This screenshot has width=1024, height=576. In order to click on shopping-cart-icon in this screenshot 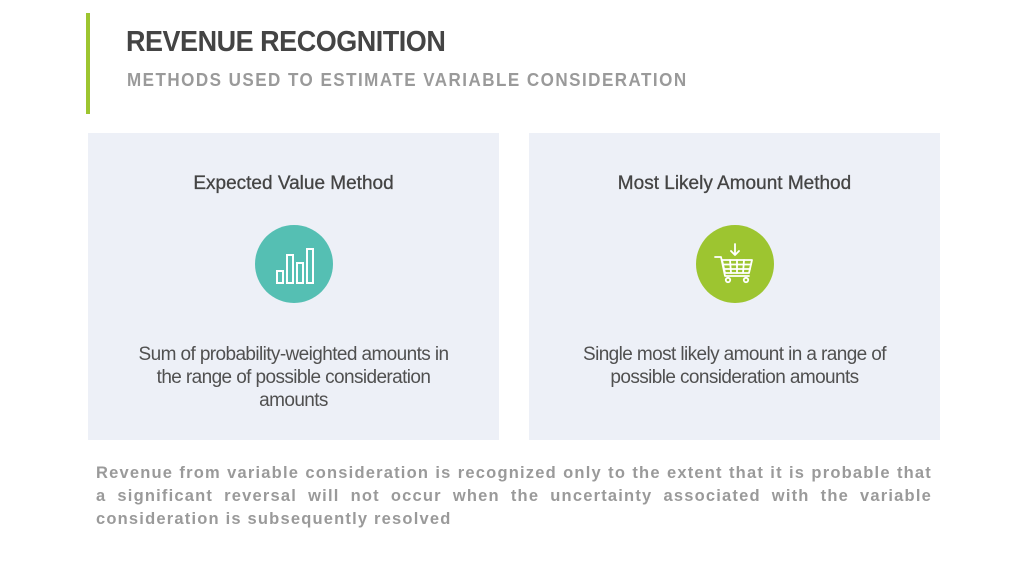, I will do `click(734, 264)`.